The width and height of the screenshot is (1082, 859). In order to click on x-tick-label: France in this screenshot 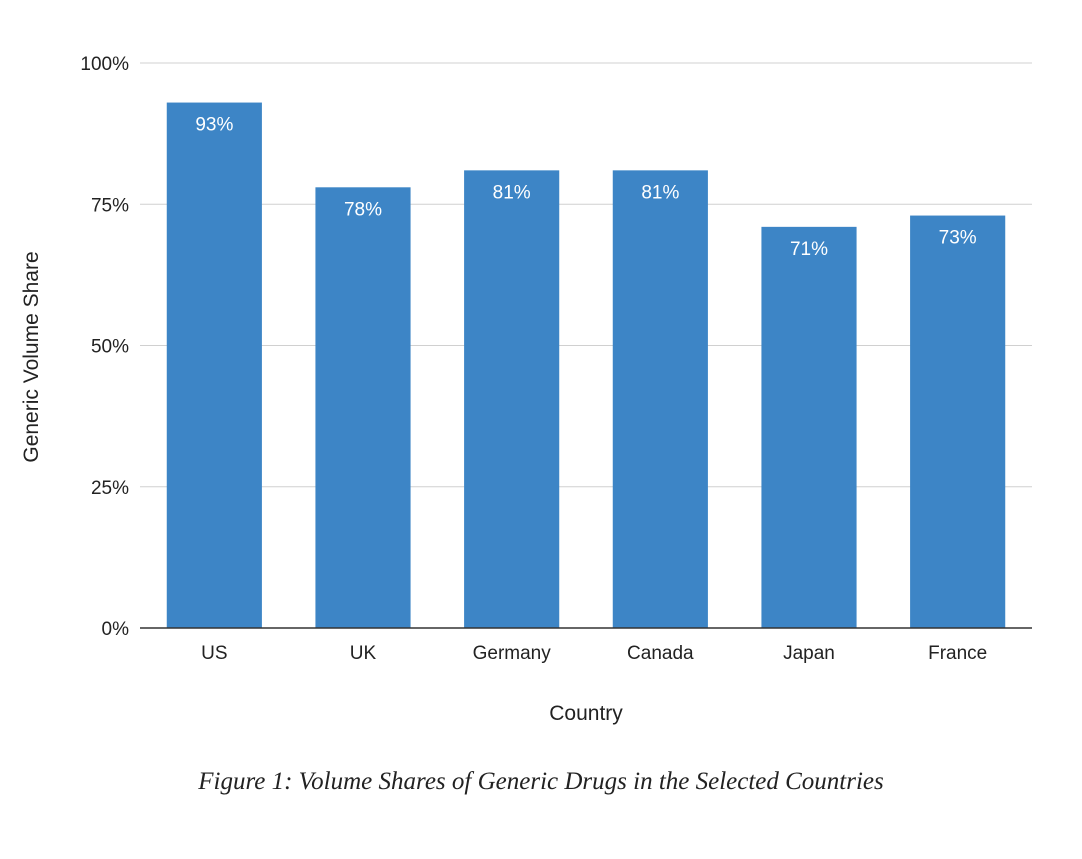, I will do `click(957, 653)`.